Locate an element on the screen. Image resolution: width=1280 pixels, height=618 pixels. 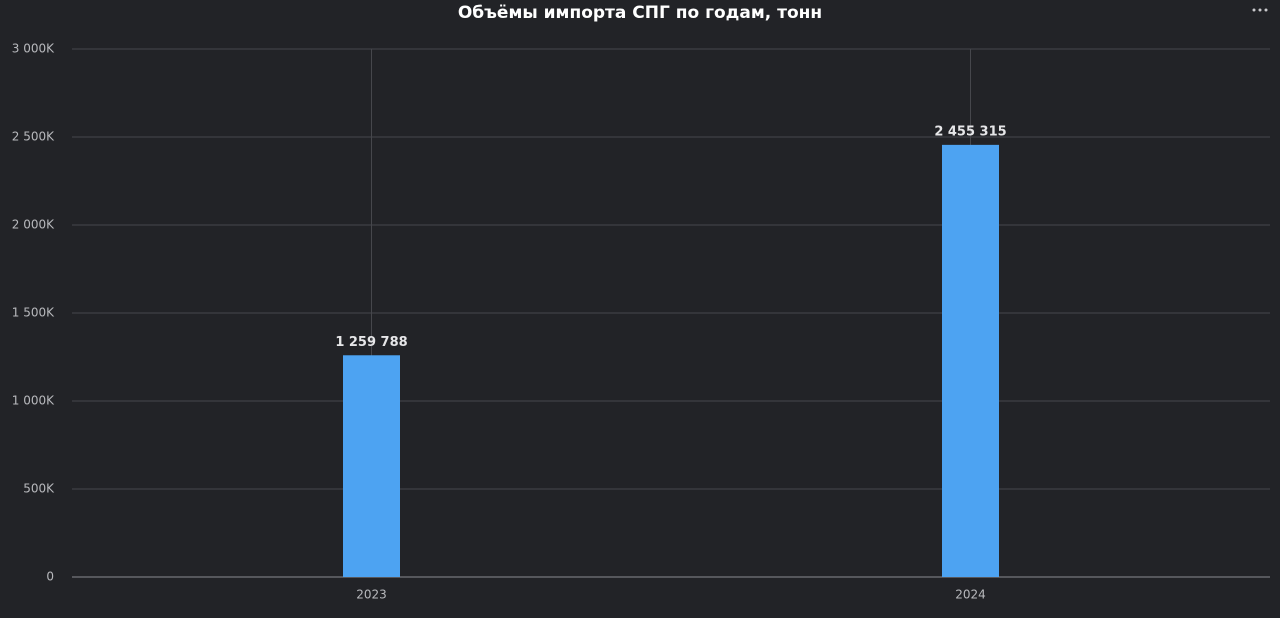
y-tick-label: 2 500K is located at coordinates (33, 137).